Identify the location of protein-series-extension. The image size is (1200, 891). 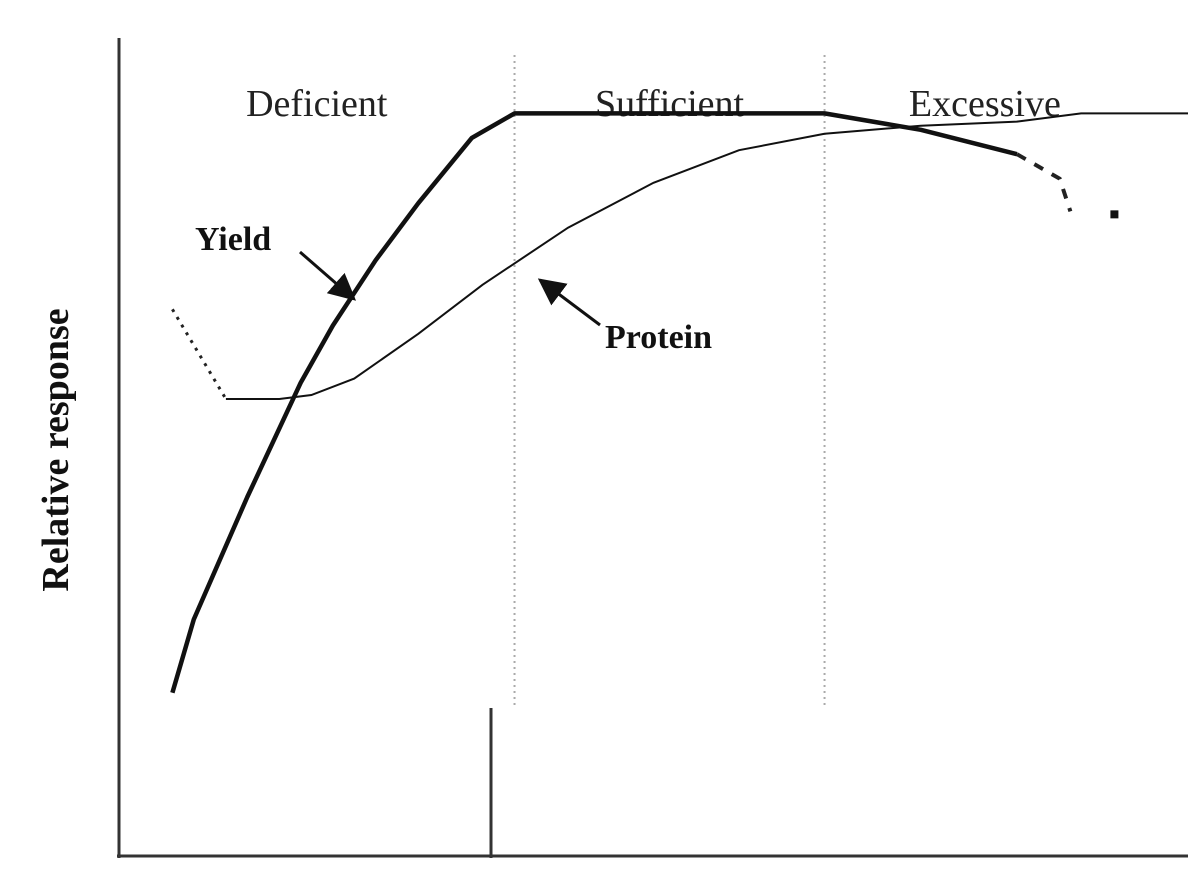
(199, 354).